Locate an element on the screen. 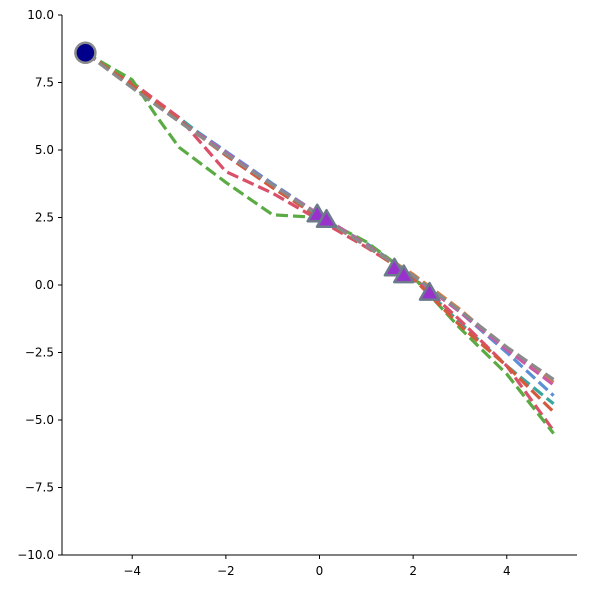 Image resolution: width=590 pixels, height=589 pixels. y-tick-label: 2.5 is located at coordinates (44, 218).